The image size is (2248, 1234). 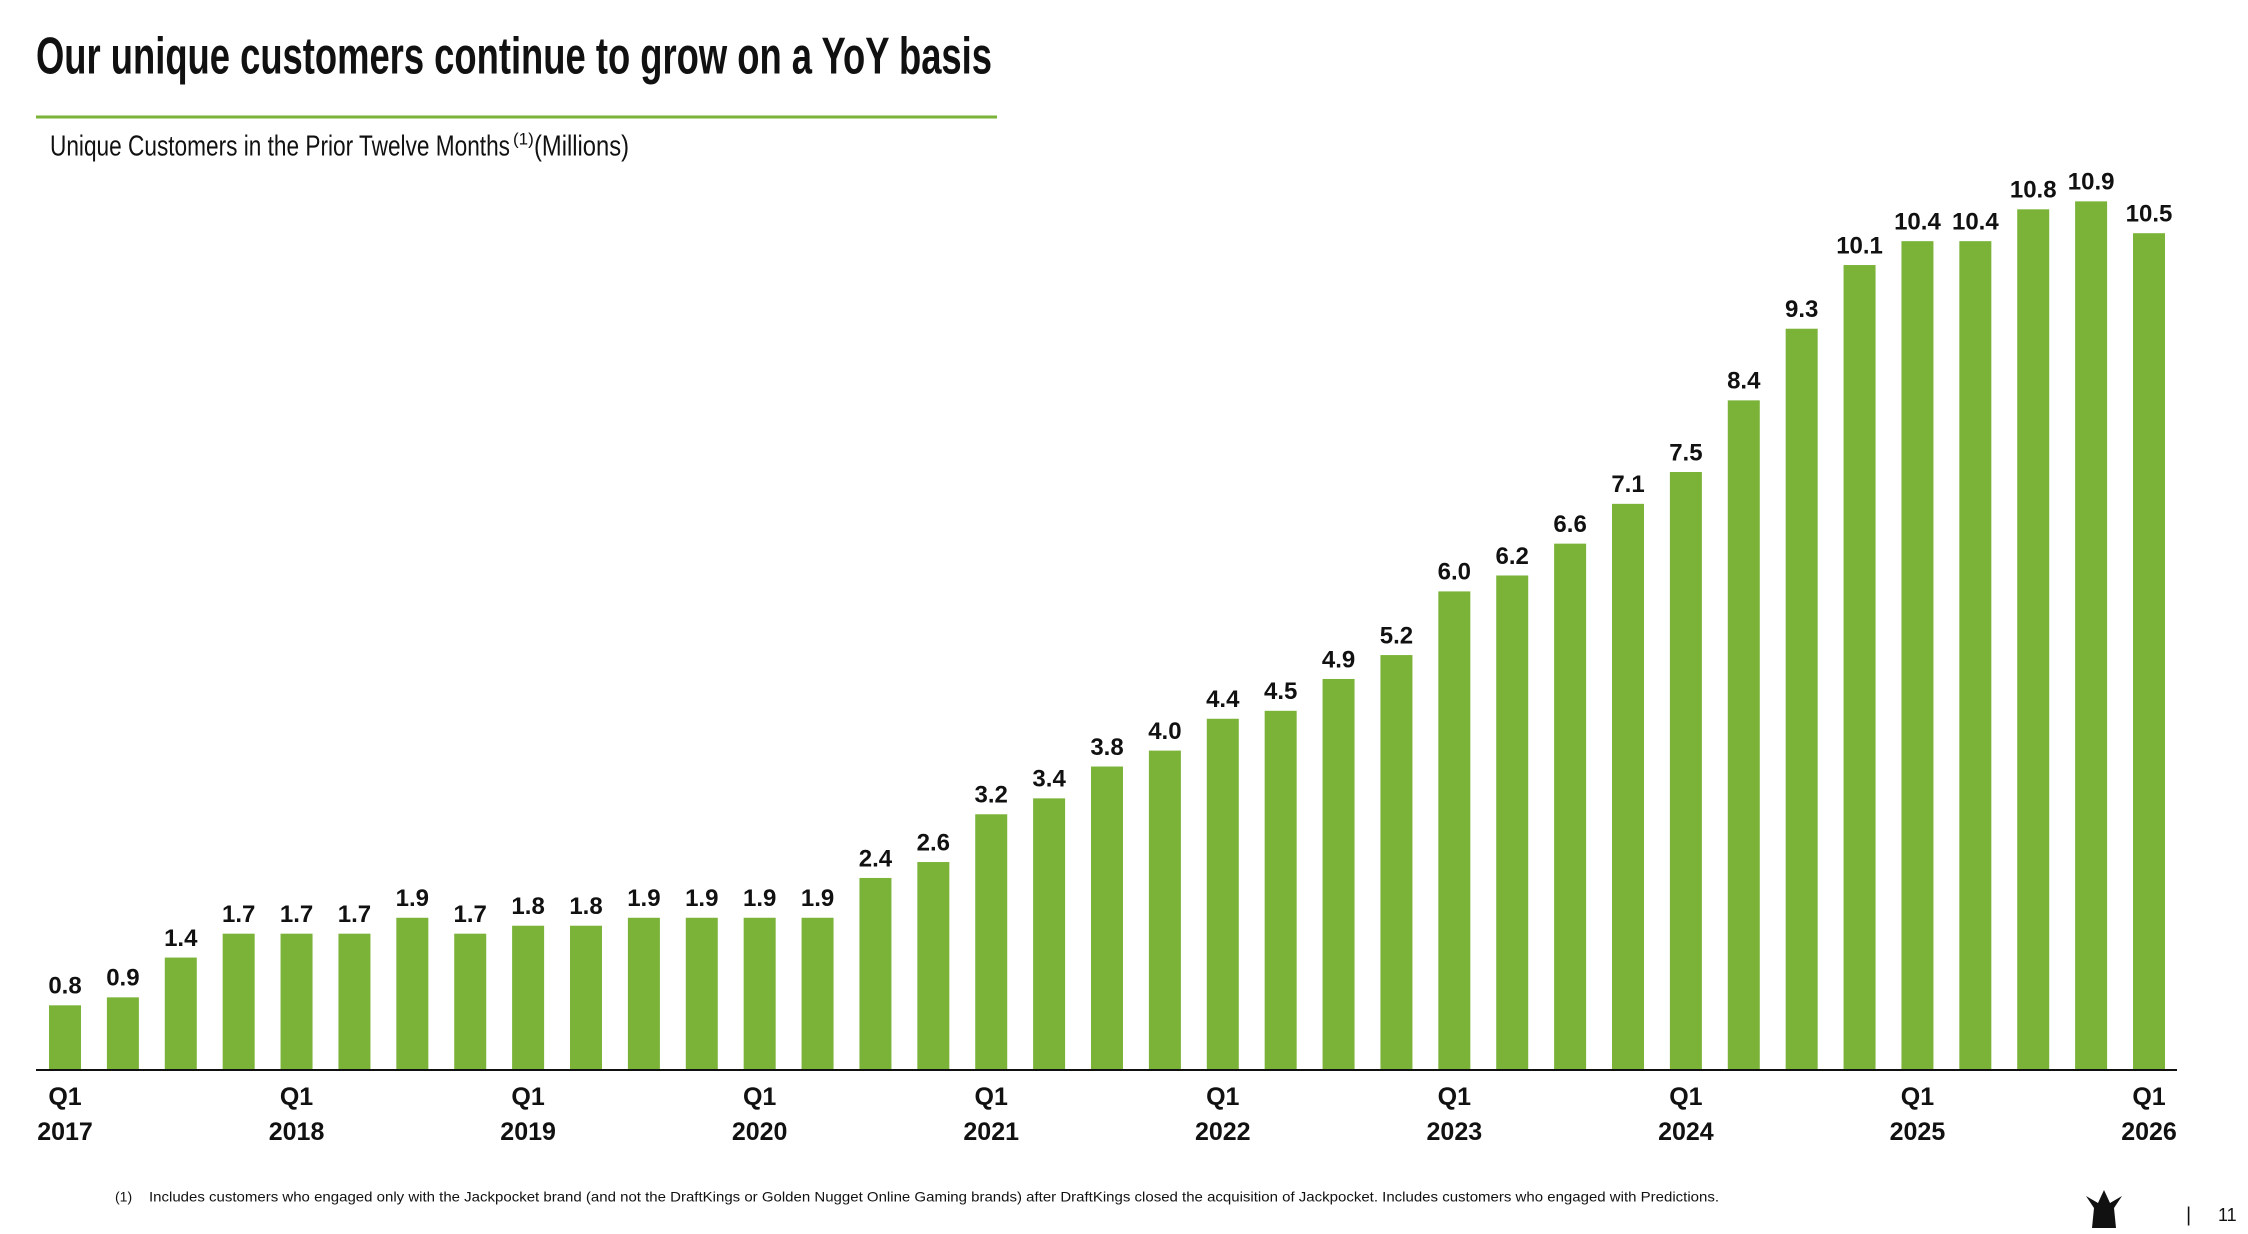 I want to click on x-tick-label: Q1 2018, so click(x=296, y=1114).